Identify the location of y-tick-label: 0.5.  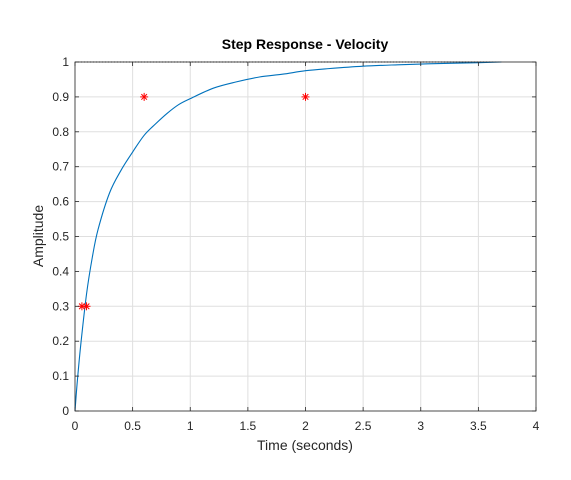
(60, 237).